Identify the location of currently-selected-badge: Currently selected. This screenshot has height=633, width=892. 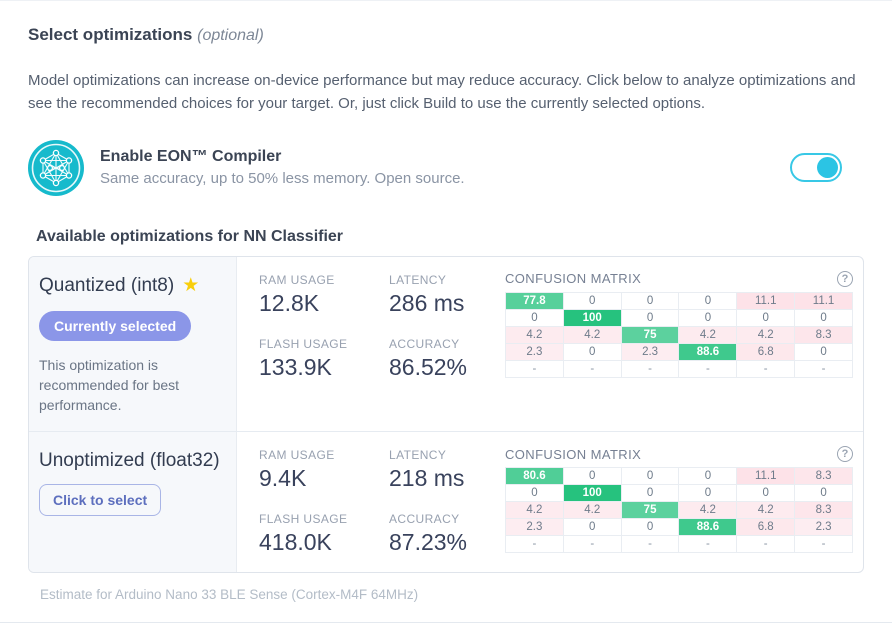
(115, 325).